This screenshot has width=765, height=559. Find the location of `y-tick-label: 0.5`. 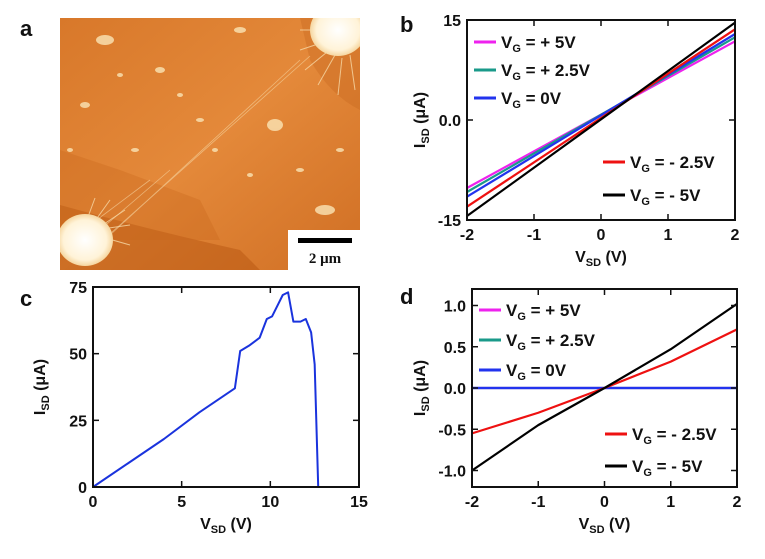

y-tick-label: 0.5 is located at coordinates (455, 348).